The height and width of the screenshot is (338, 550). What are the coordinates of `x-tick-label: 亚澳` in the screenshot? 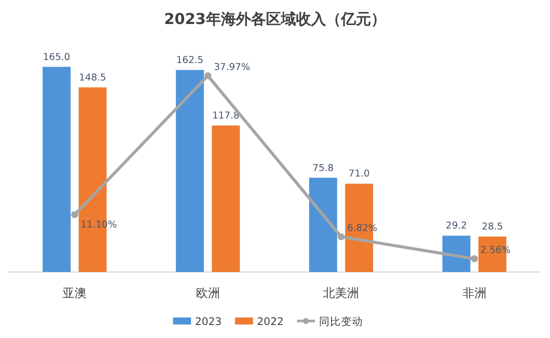 It's located at (74, 293).